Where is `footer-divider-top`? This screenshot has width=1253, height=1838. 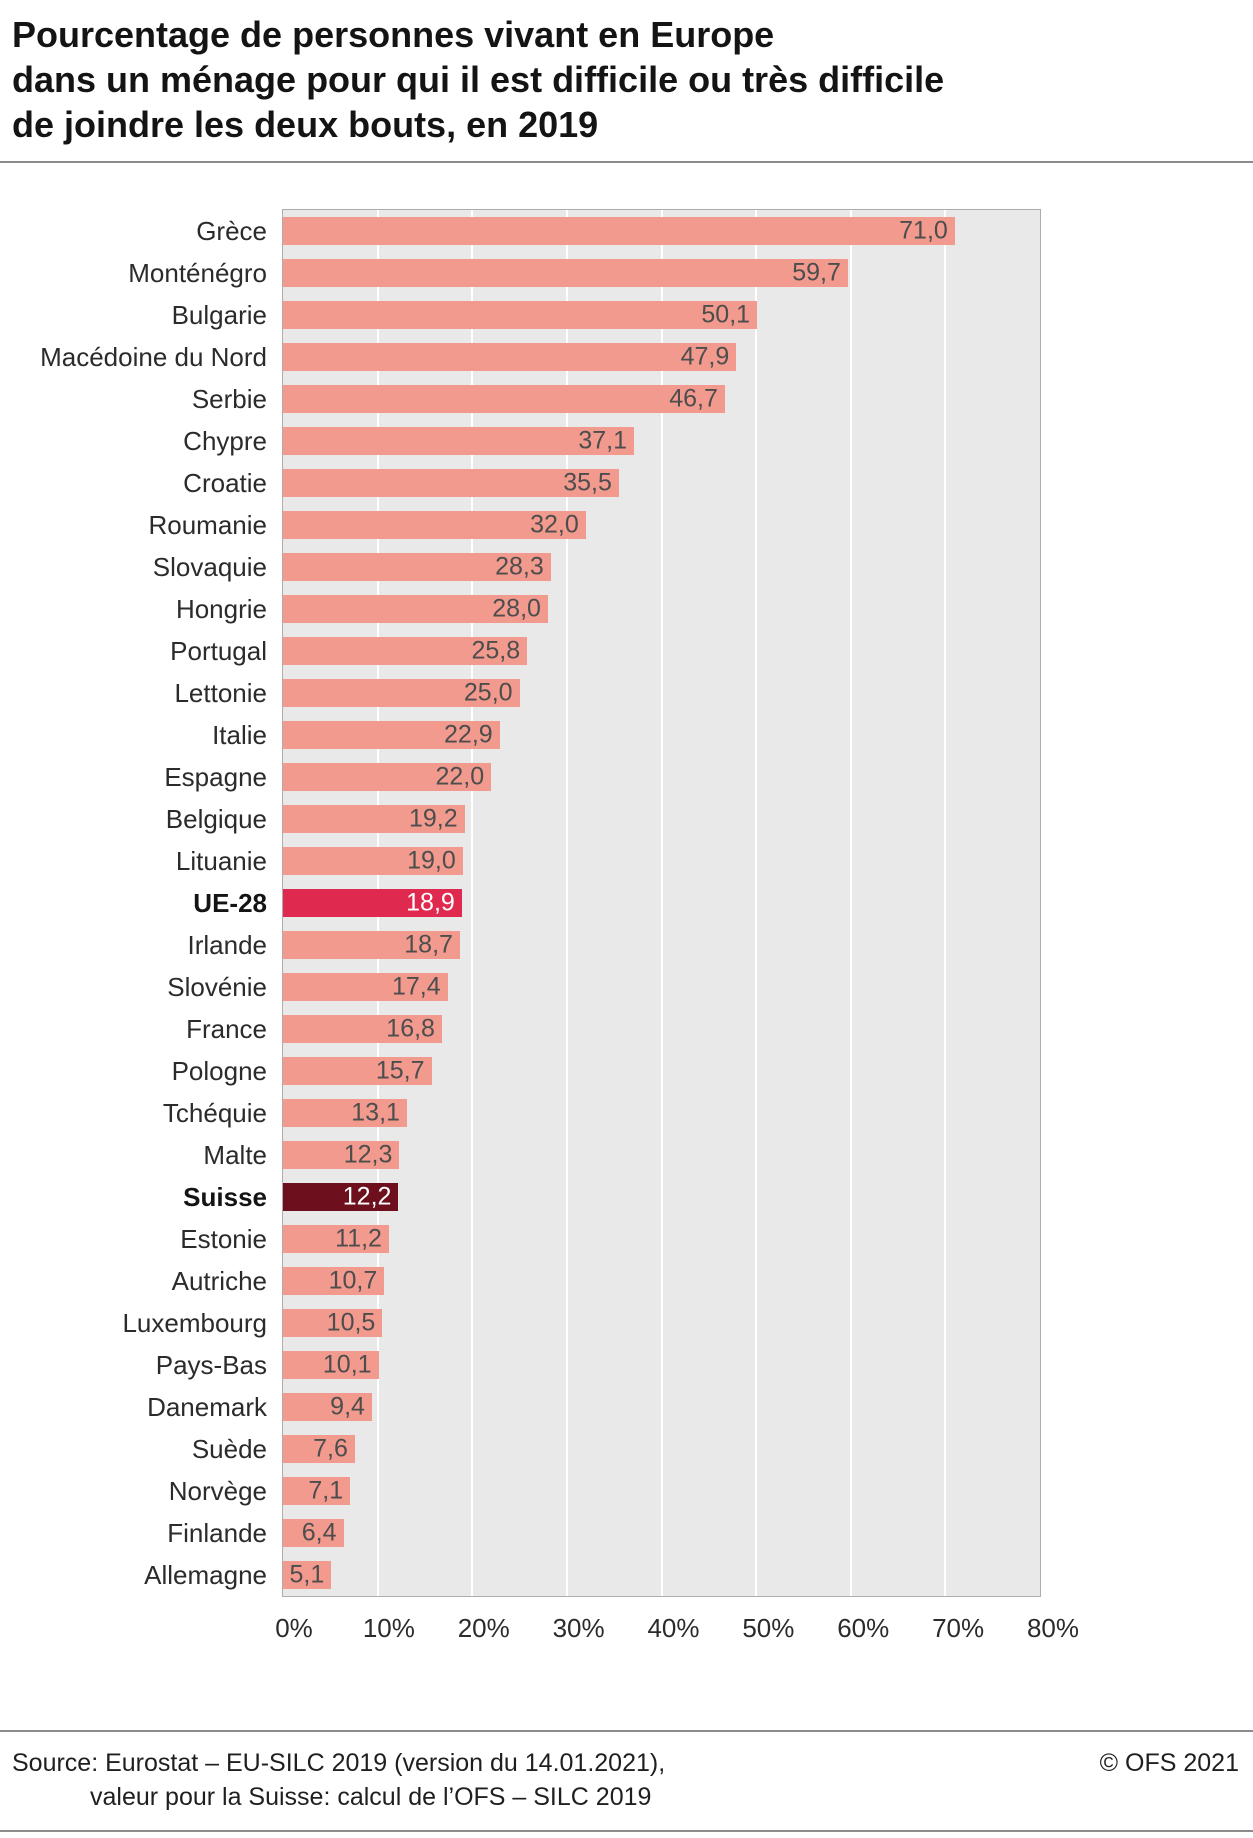
footer-divider-top is located at coordinates (626, 1731).